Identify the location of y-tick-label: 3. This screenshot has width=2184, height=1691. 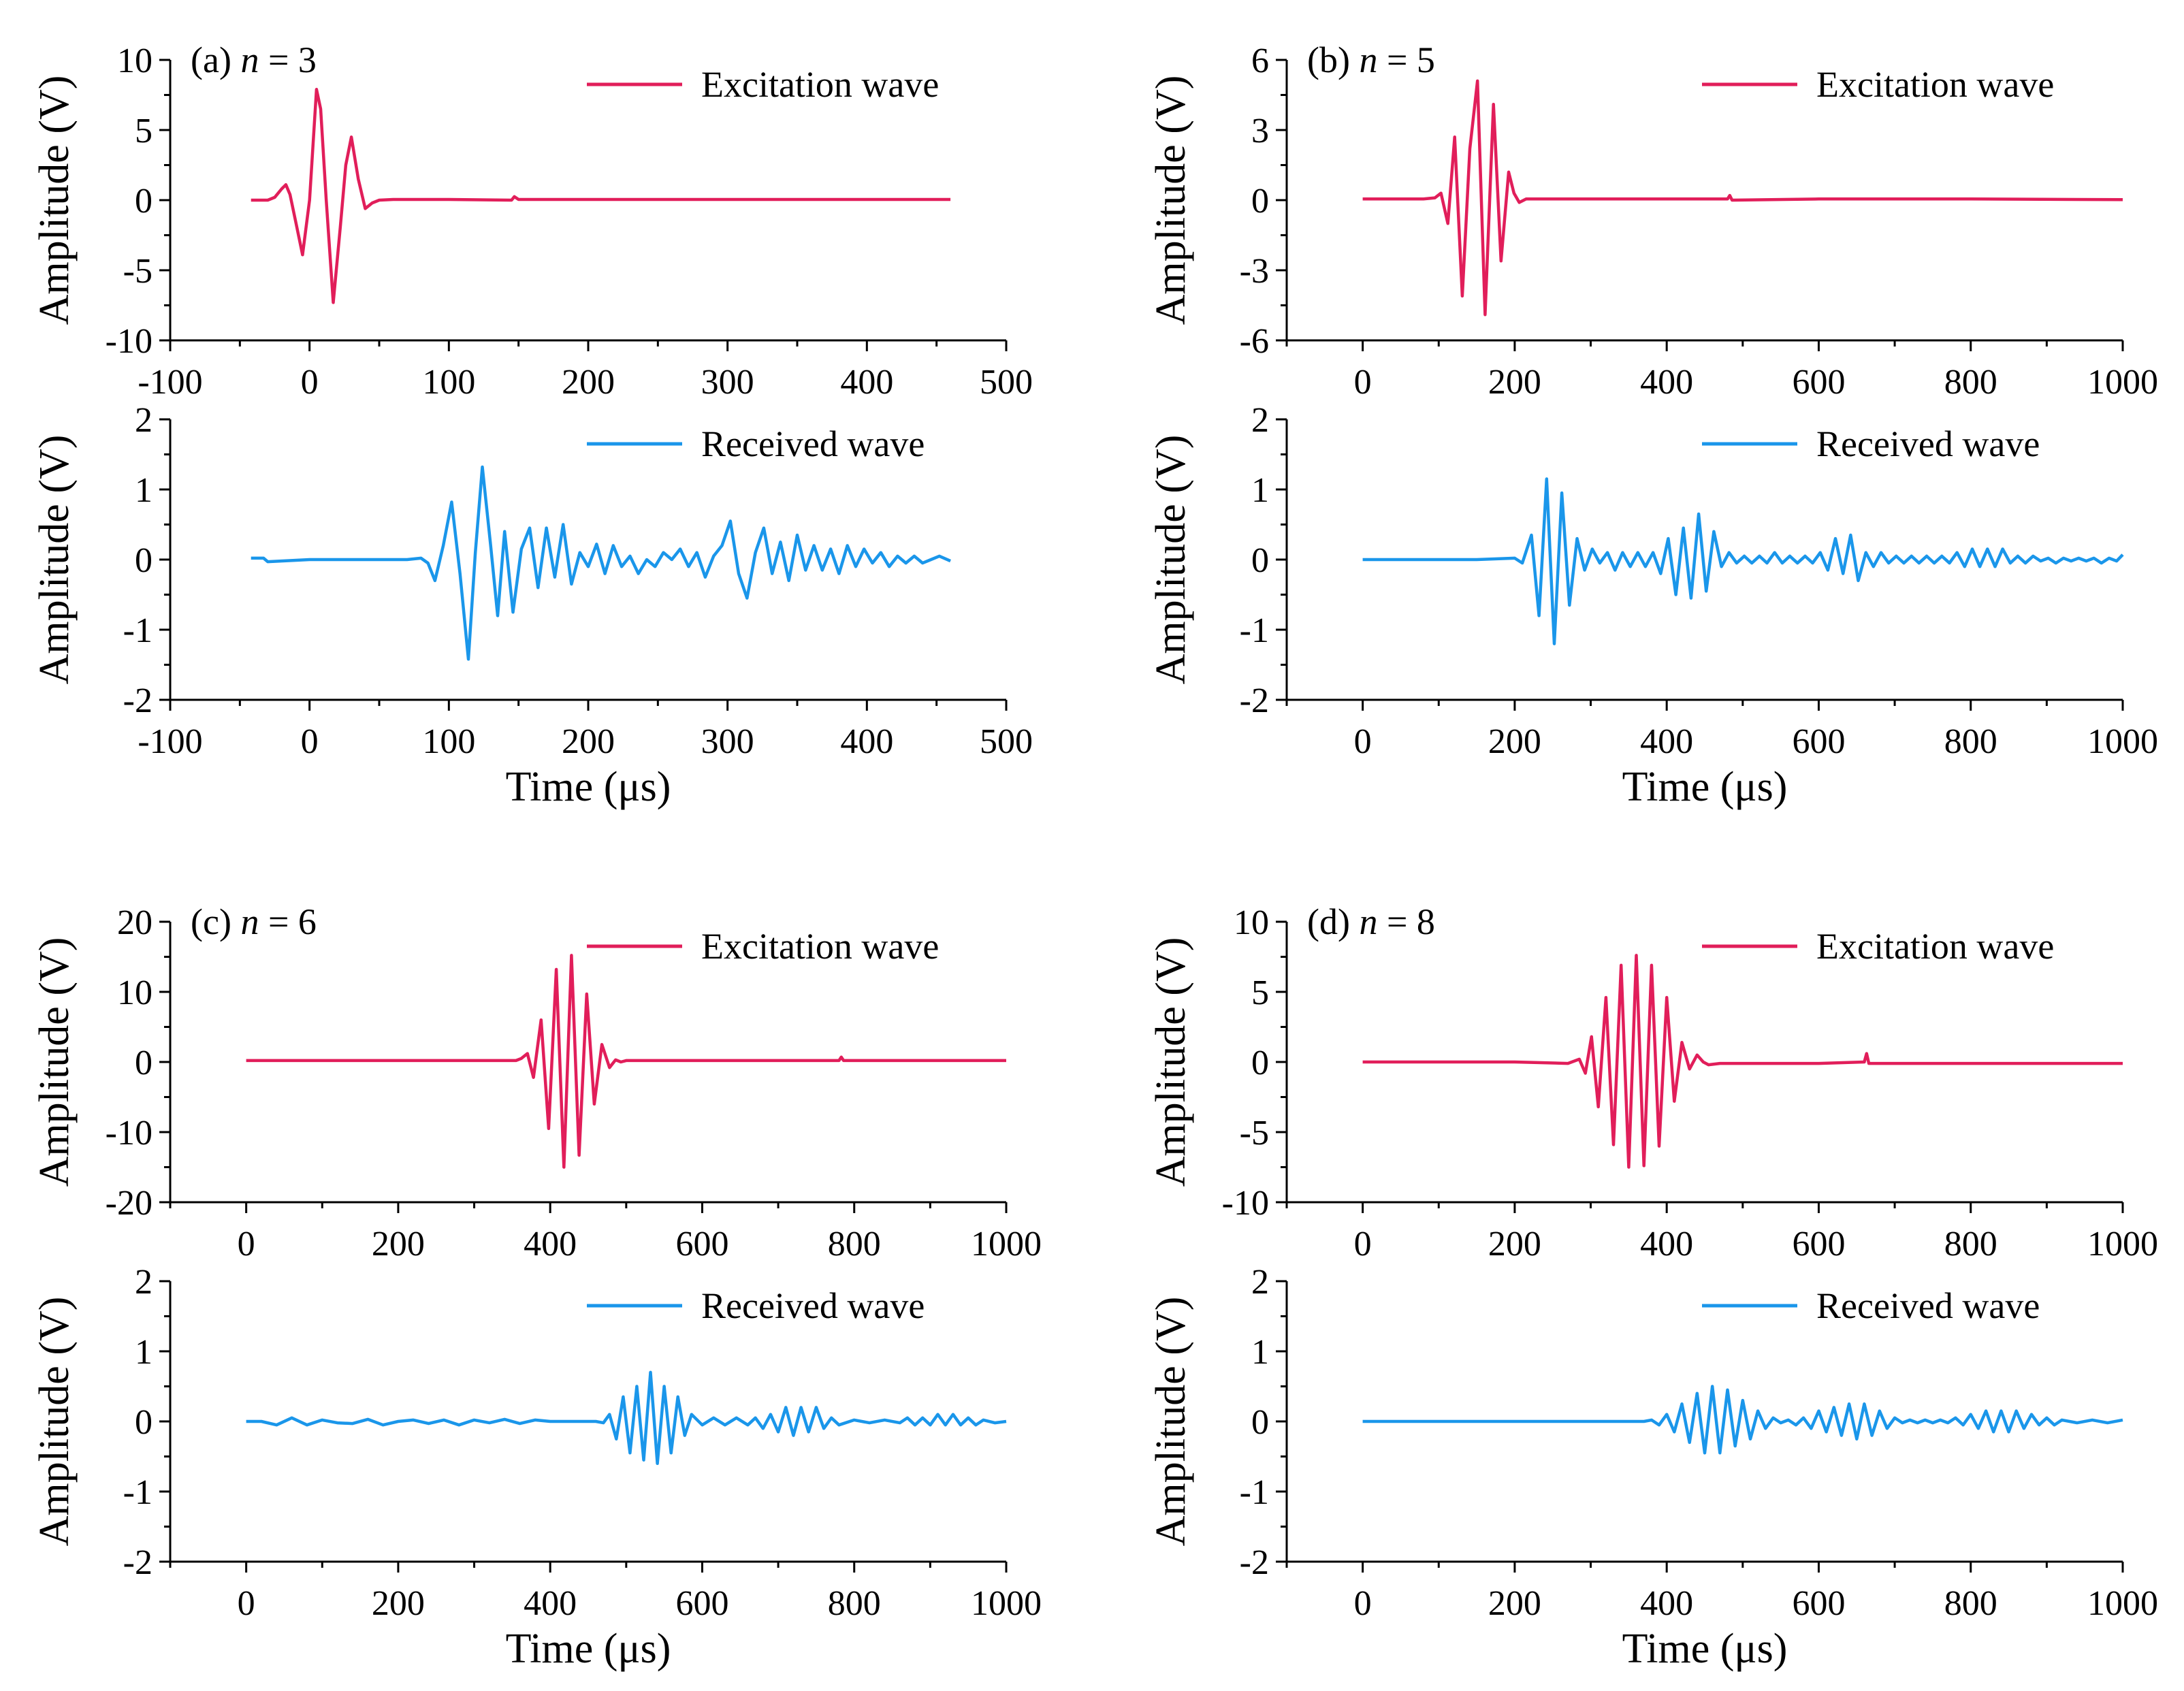
(1260, 131).